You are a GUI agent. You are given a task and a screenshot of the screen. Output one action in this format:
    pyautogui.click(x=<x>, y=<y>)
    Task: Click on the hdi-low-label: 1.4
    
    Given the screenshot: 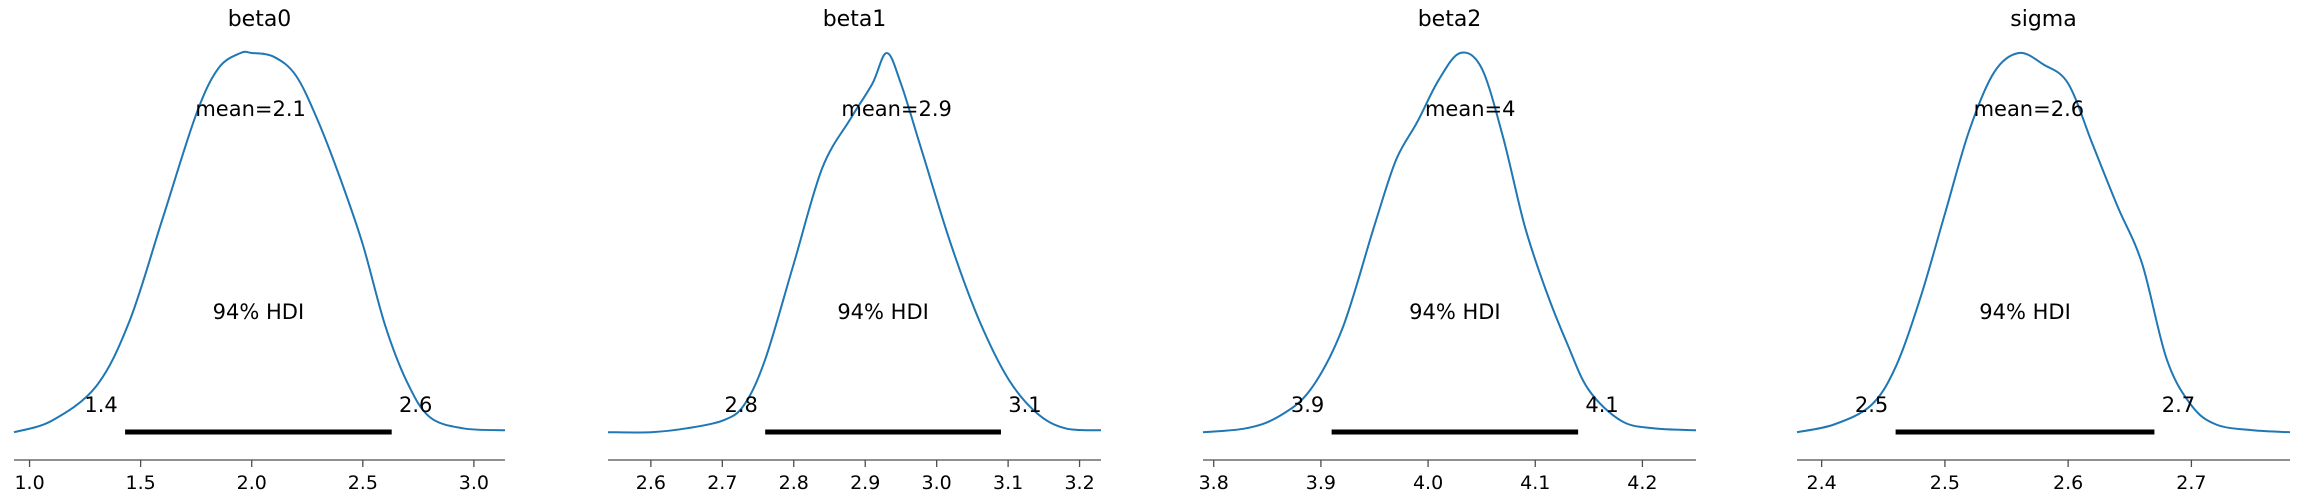 What is the action you would take?
    pyautogui.click(x=100, y=405)
    